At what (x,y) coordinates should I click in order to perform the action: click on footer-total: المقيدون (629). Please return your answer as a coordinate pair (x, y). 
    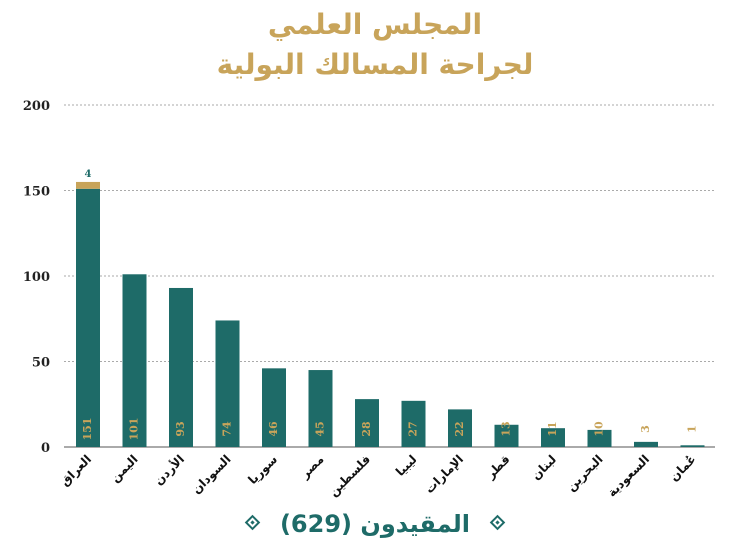
    Looking at the image, I should click on (375, 524).